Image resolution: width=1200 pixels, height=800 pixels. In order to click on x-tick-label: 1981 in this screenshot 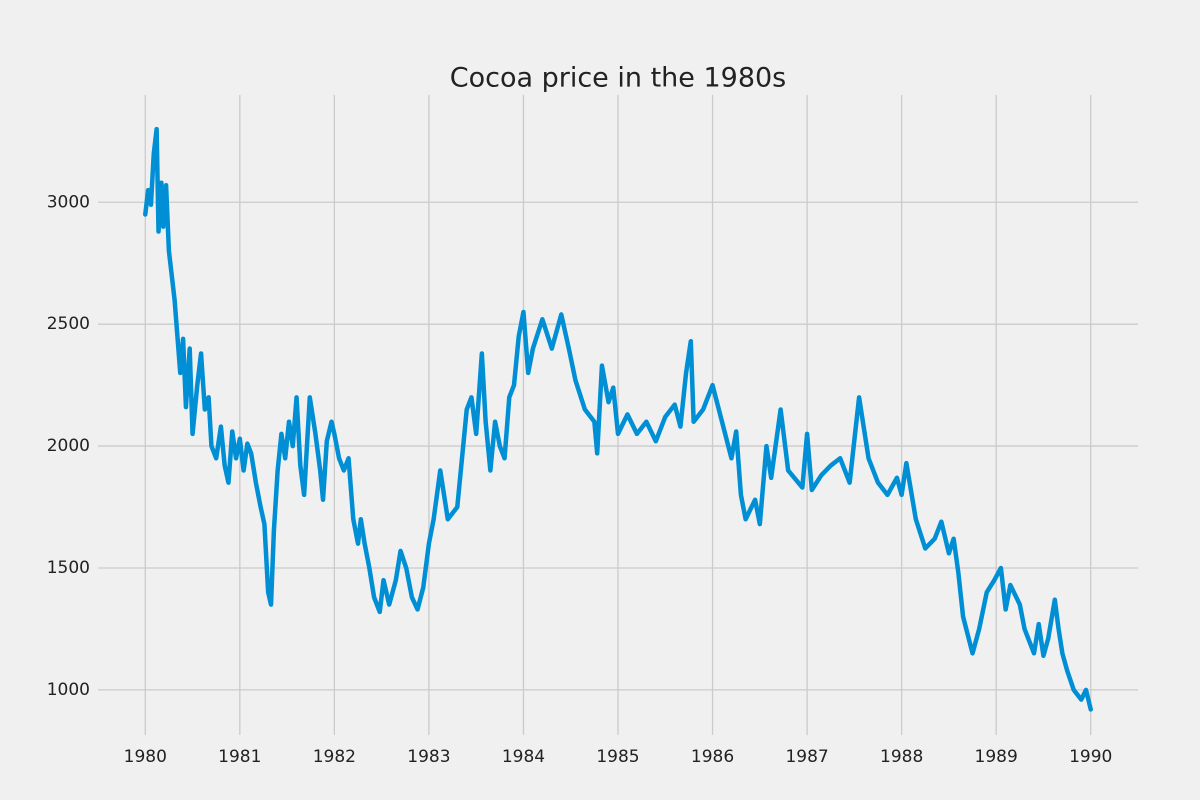, I will do `click(239, 757)`.